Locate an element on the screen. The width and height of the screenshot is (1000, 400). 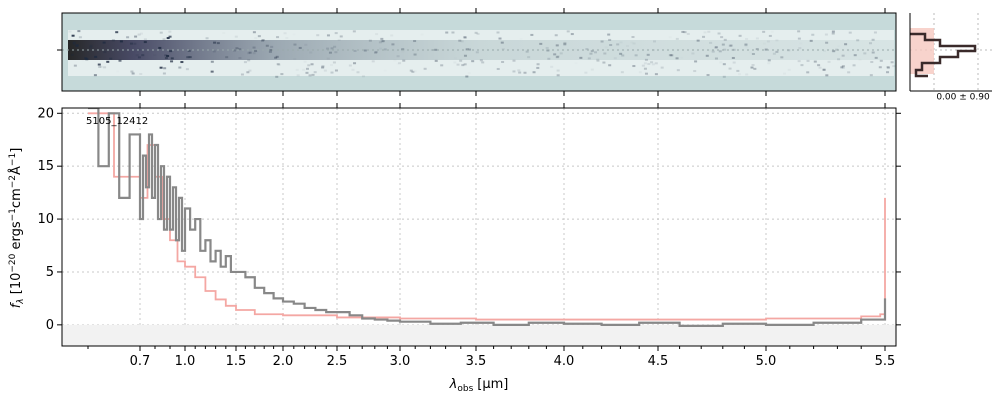
y-title-e3: −2 is located at coordinates (13, 181).